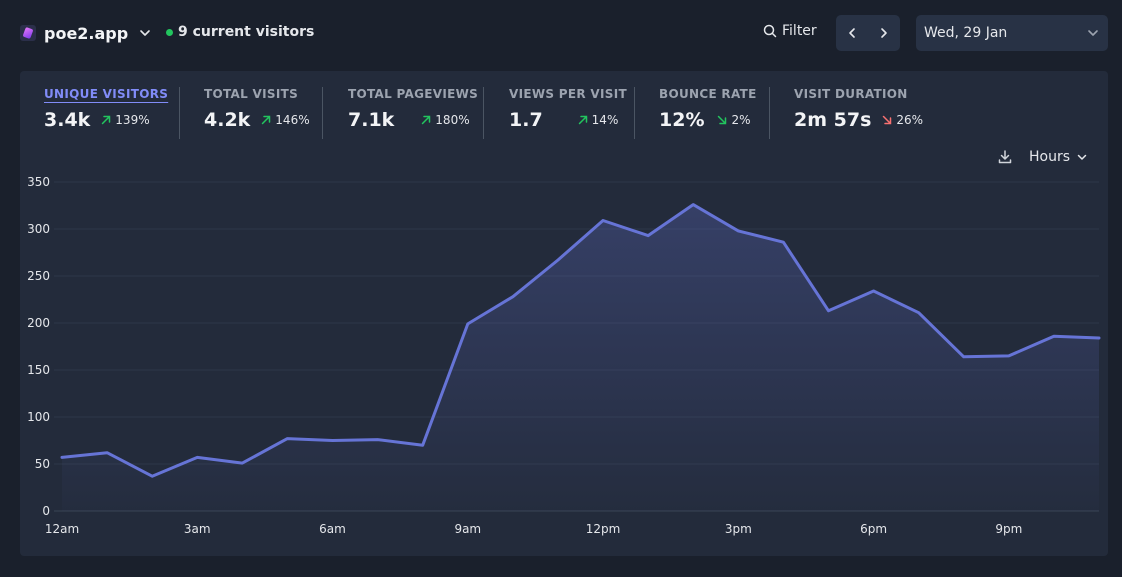  I want to click on y-tick-label: 0, so click(46, 511).